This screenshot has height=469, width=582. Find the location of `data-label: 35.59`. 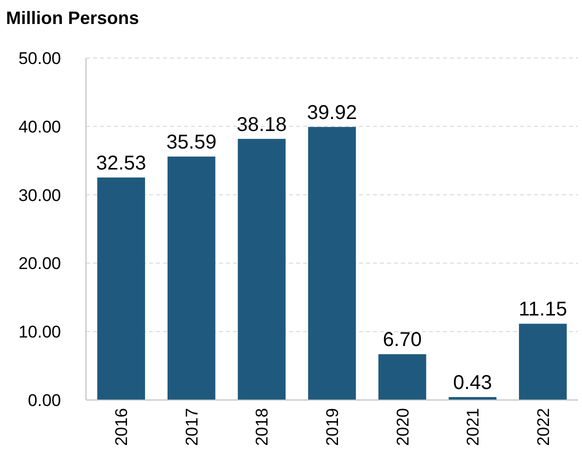

data-label: 35.59 is located at coordinates (191, 143).